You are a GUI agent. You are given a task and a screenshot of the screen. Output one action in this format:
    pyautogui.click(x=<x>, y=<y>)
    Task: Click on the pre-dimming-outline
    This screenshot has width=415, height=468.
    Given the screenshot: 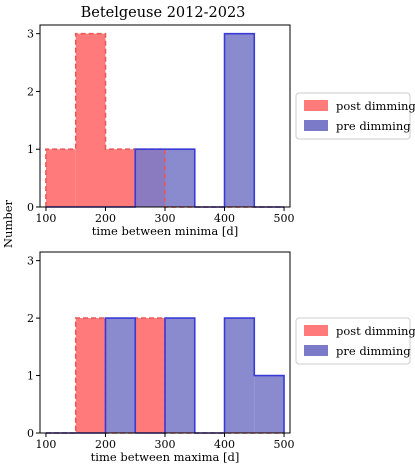 What is the action you would take?
    pyautogui.click(x=165, y=375)
    